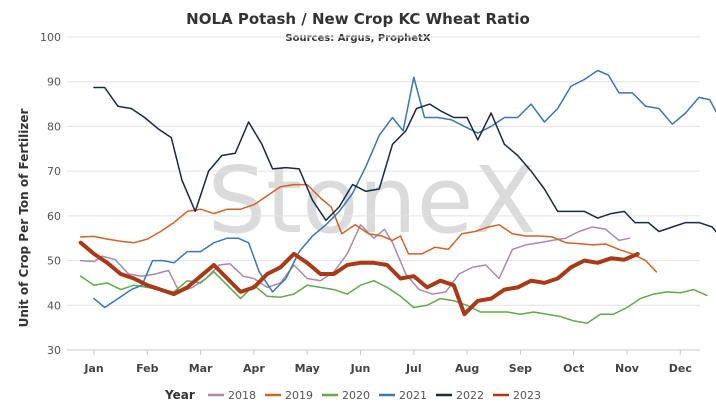  I want to click on x-tick-label: Jul, so click(413, 368).